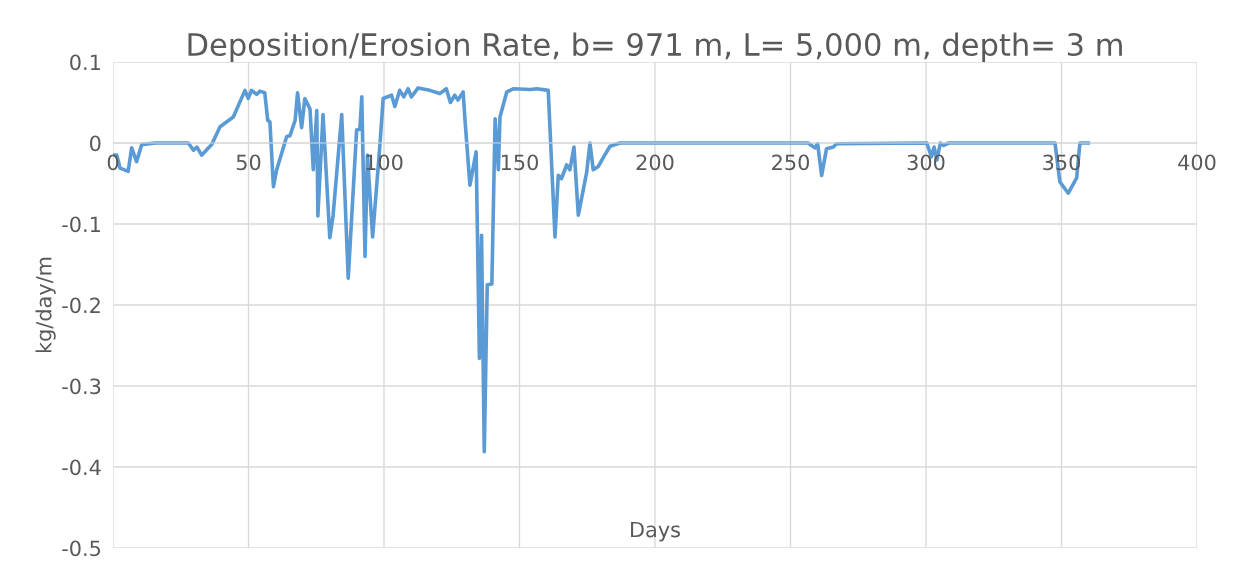 Image resolution: width=1233 pixels, height=576 pixels. Describe the element at coordinates (85, 62) in the screenshot. I see `y-tick-label: 0.1` at that location.